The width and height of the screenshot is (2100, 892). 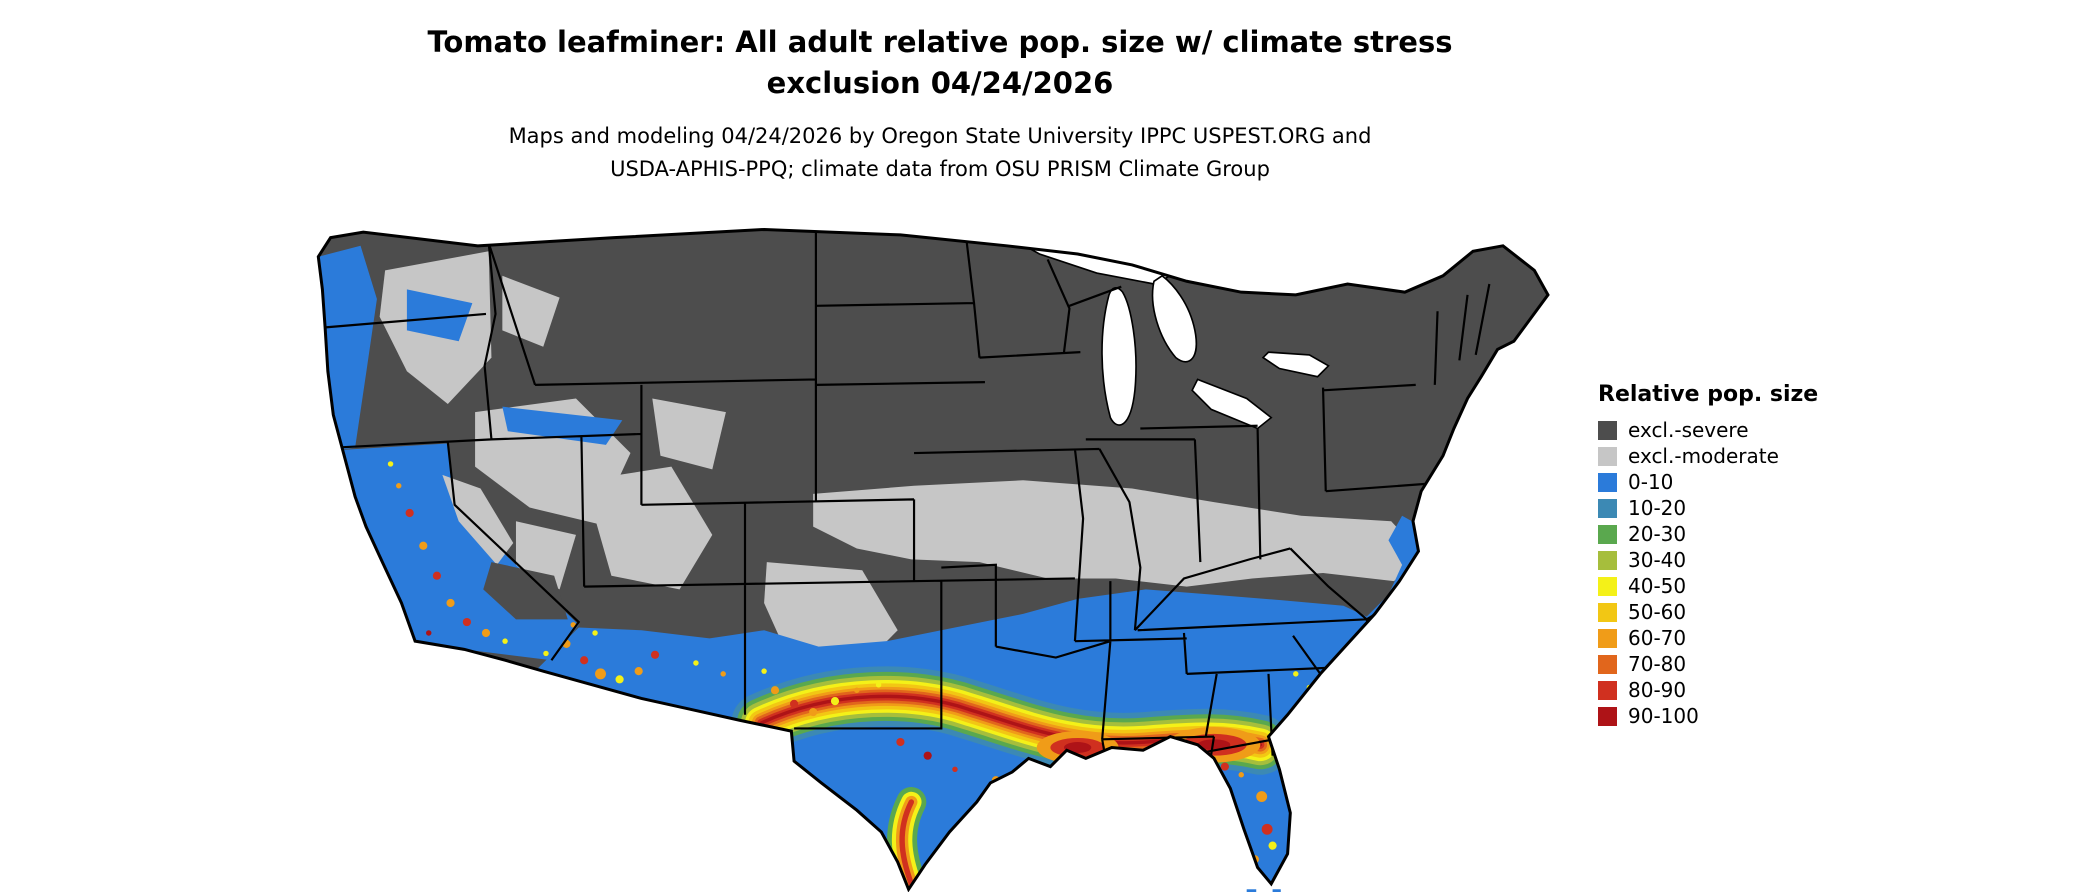 What do you see at coordinates (1808, 456) in the screenshot?
I see `legend-item: excl.-moderate` at bounding box center [1808, 456].